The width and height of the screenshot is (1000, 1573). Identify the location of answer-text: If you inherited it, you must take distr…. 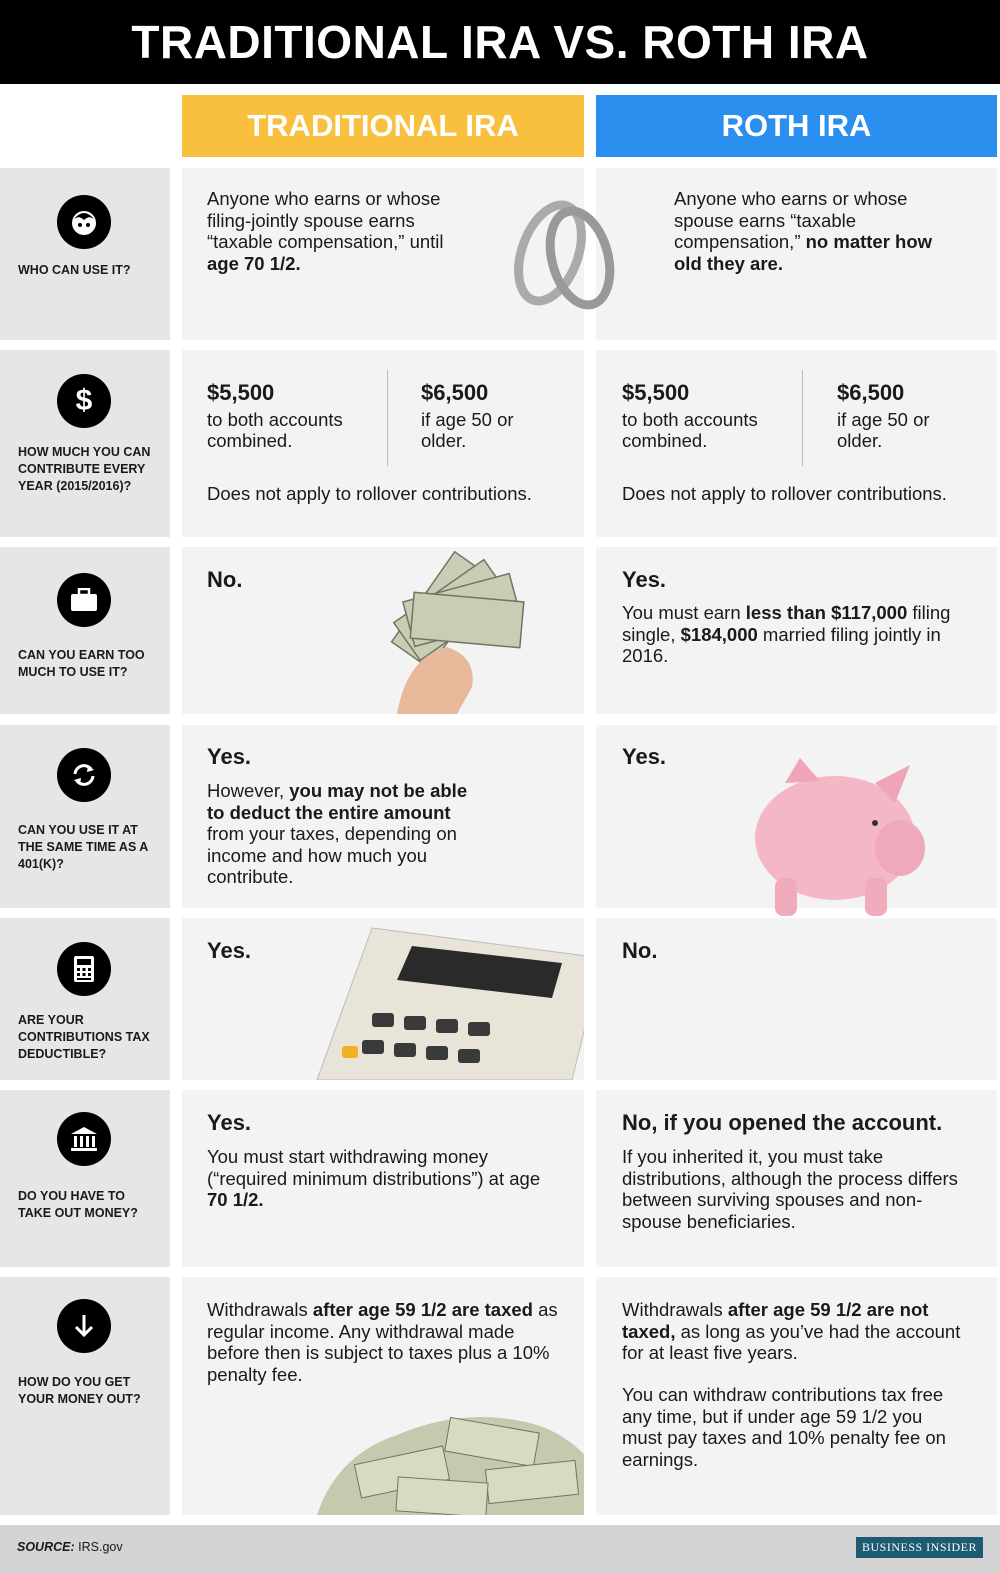
(790, 1189).